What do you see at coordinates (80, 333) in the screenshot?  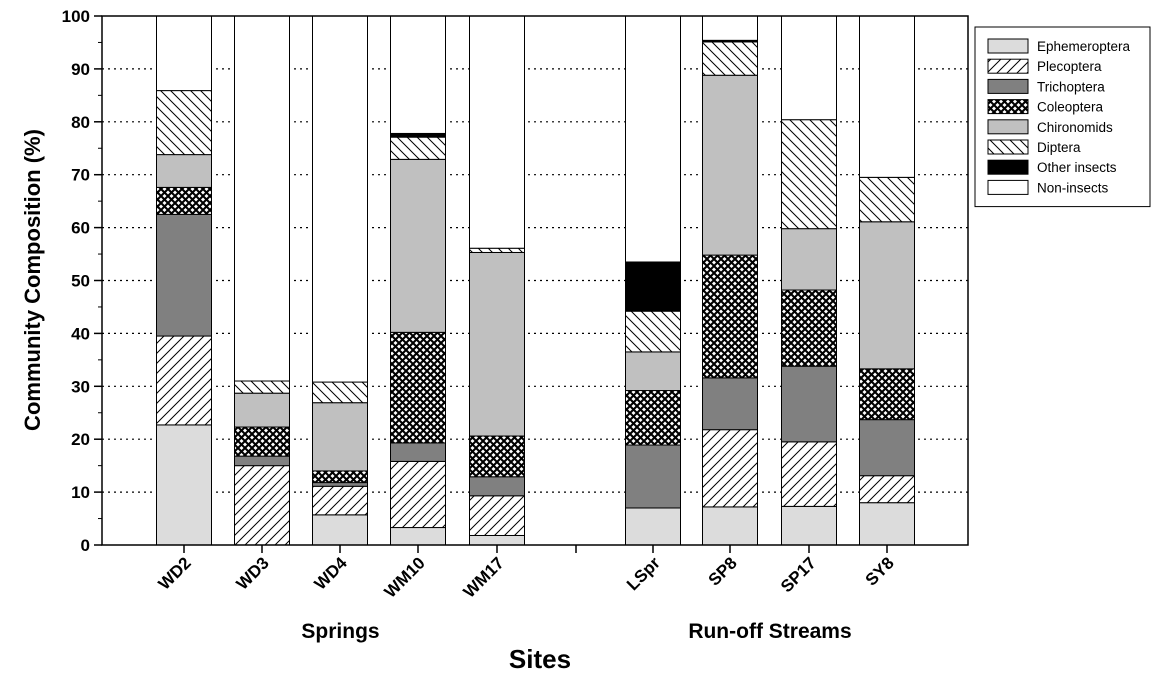 I see `y-tick-label: 40` at bounding box center [80, 333].